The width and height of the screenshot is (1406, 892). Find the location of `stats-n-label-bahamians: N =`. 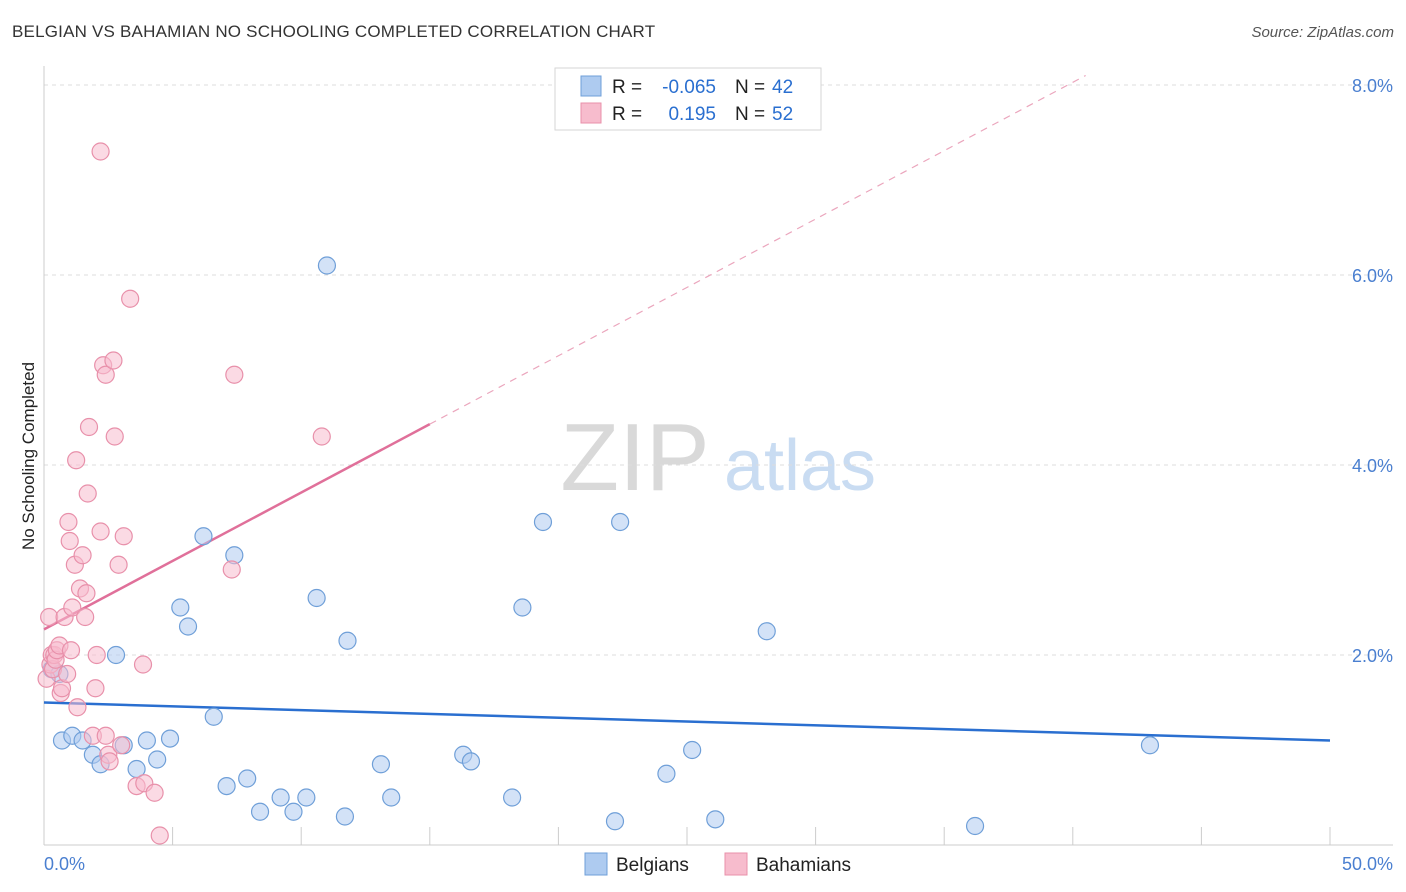

stats-n-label-bahamians: N = is located at coordinates (750, 114).